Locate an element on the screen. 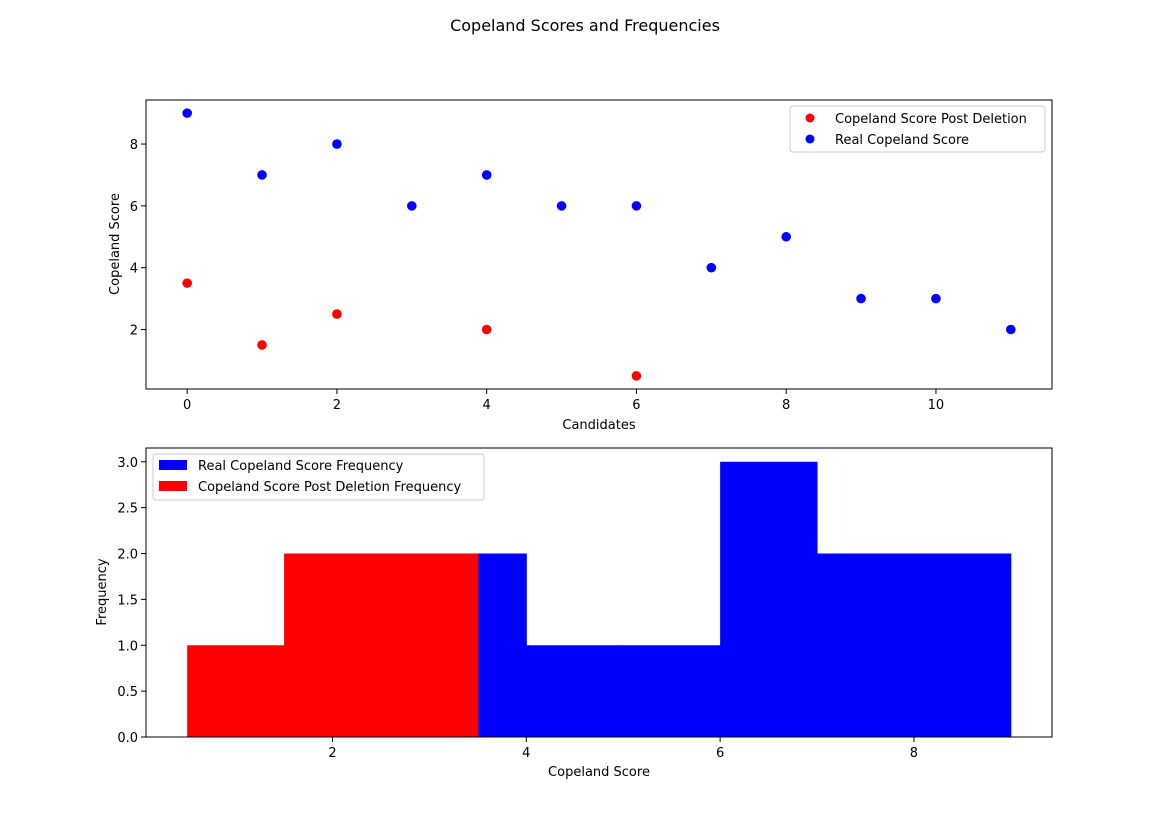  histogram-y-axis: 0.0 0.5 1.0 1.5 2.0 2.5 3.0 is located at coordinates (131, 601).